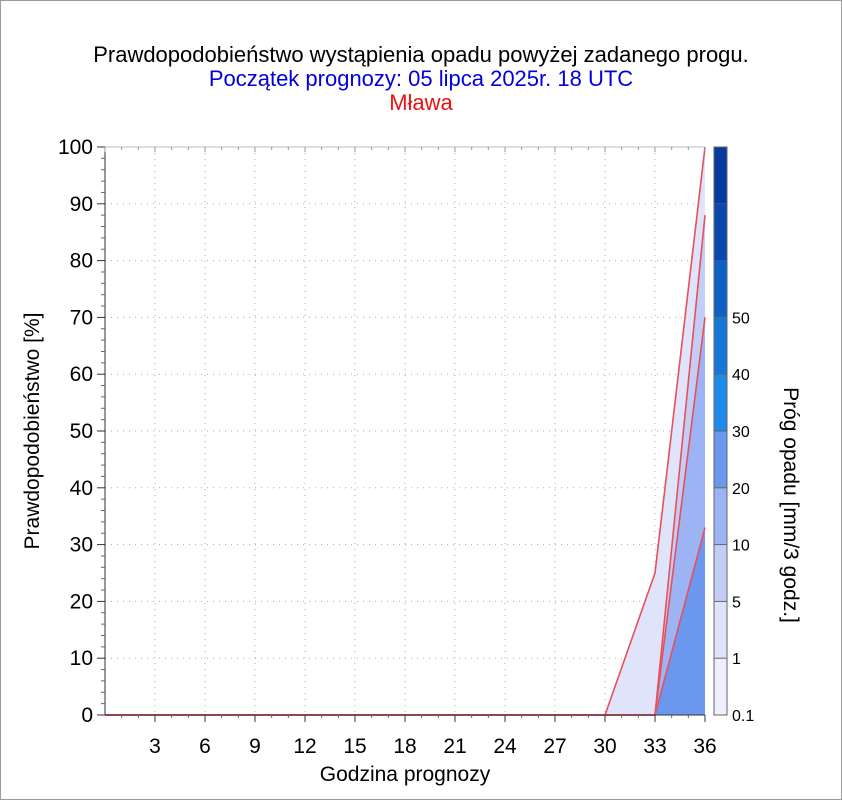 The width and height of the screenshot is (842, 800). I want to click on x-tick-label: 6, so click(205, 746).